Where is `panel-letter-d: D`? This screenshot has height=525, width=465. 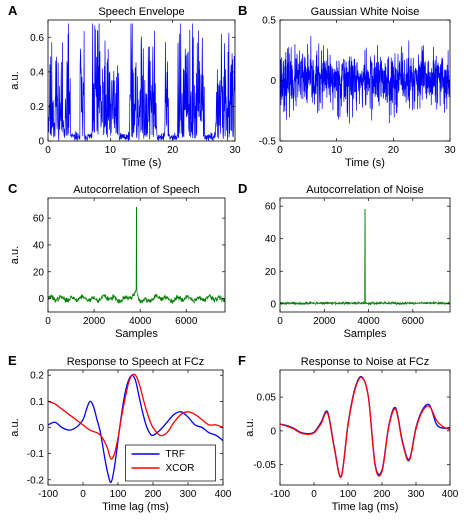 panel-letter-d: D is located at coordinates (242, 188).